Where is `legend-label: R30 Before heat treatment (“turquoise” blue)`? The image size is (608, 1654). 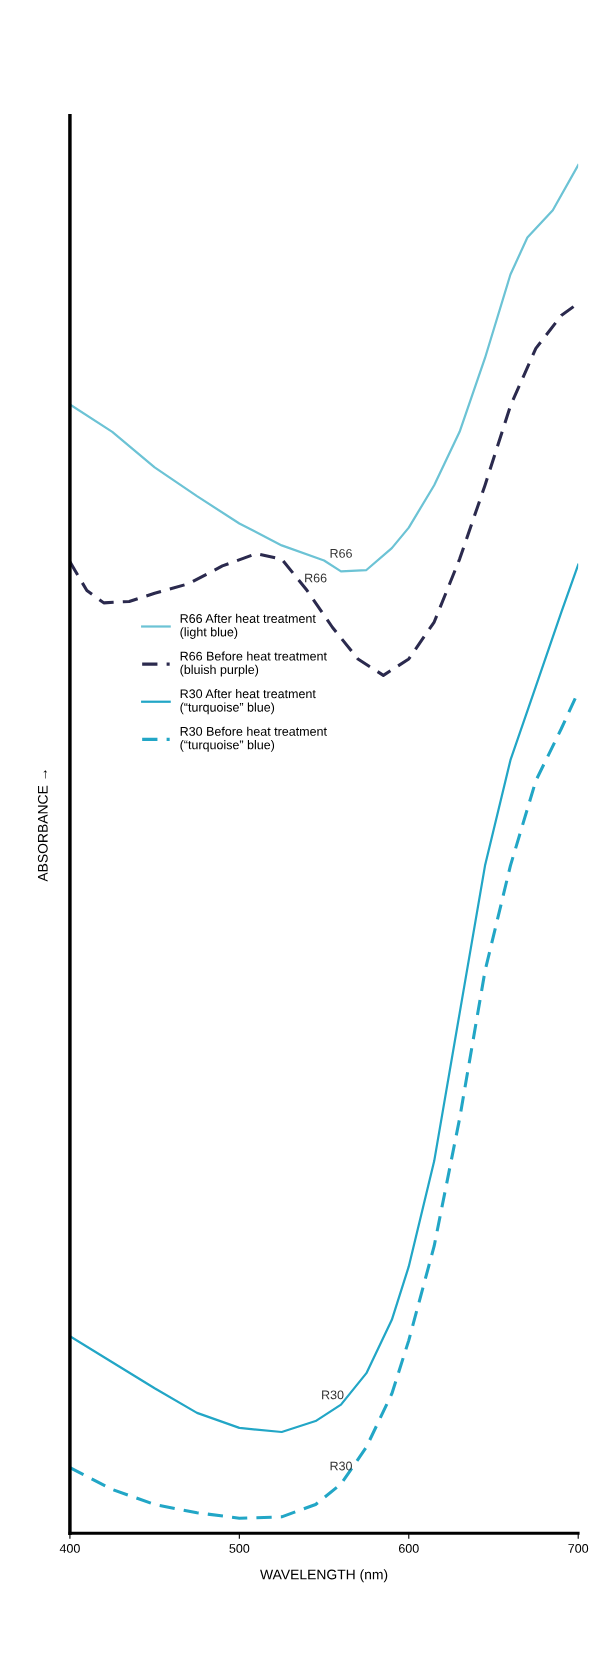
legend-label: R30 Before heat treatment (“turquoise” blue) is located at coordinates (253, 739).